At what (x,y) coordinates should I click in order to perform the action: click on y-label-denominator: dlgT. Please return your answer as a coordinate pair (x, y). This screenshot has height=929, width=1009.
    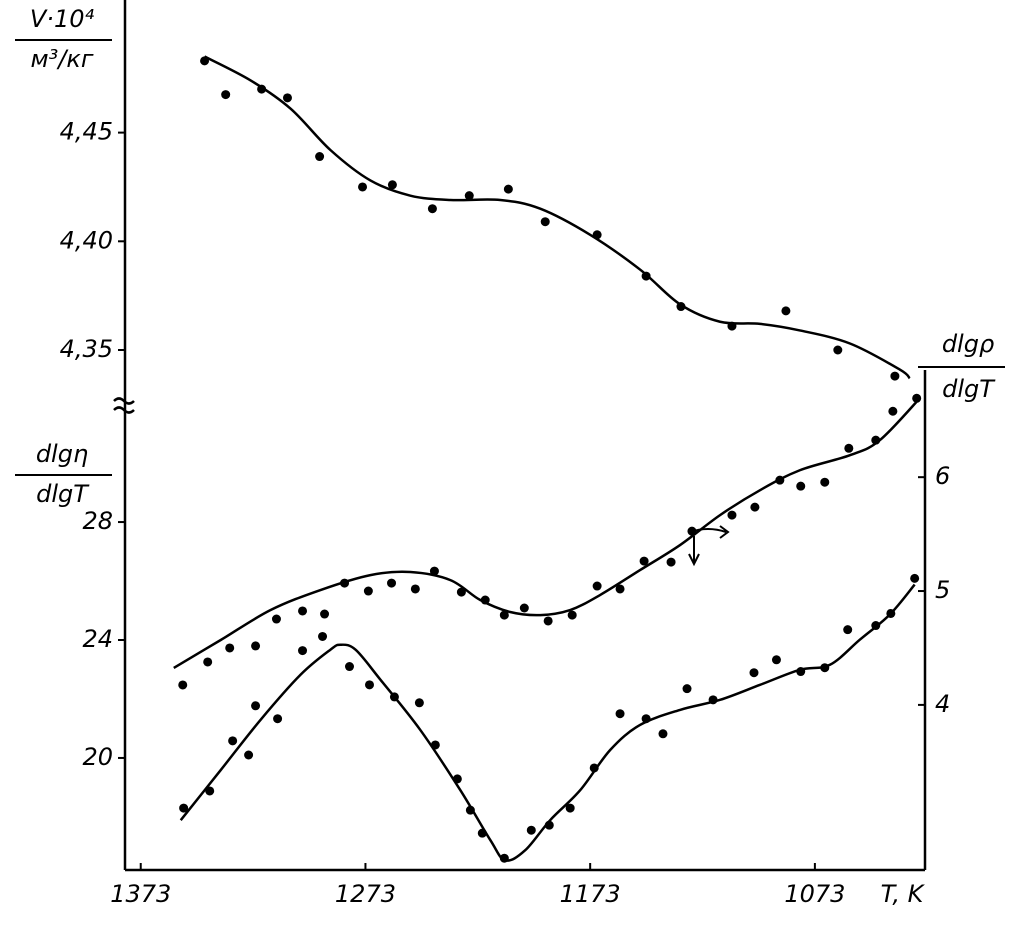
    Looking at the image, I should click on (63, 494).